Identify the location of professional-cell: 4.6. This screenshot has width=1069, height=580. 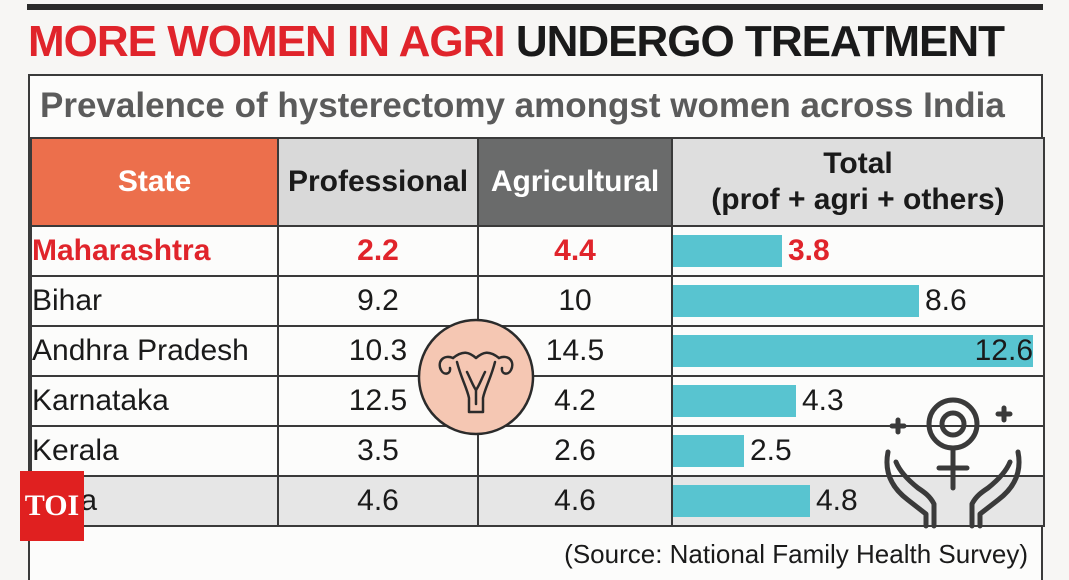
(378, 501).